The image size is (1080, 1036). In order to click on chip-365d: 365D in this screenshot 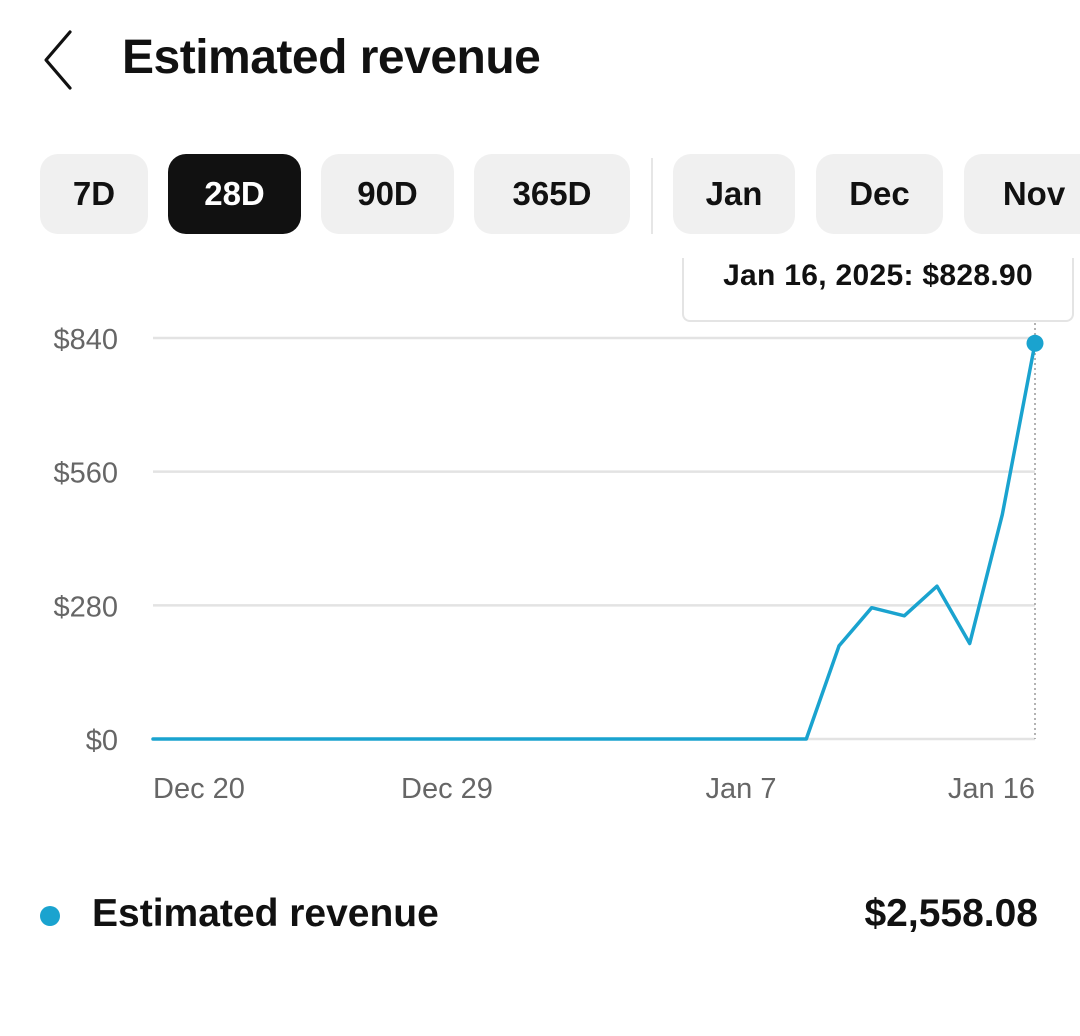, I will do `click(552, 194)`.